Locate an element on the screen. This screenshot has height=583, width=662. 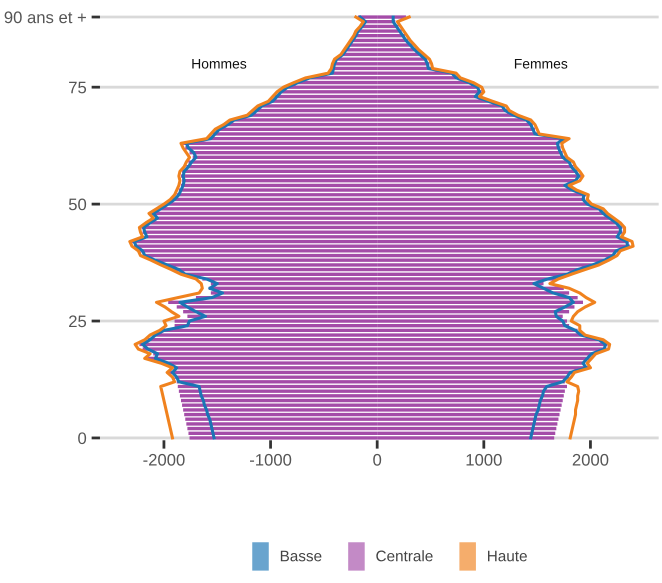
legend-label: Basse is located at coordinates (301, 556).